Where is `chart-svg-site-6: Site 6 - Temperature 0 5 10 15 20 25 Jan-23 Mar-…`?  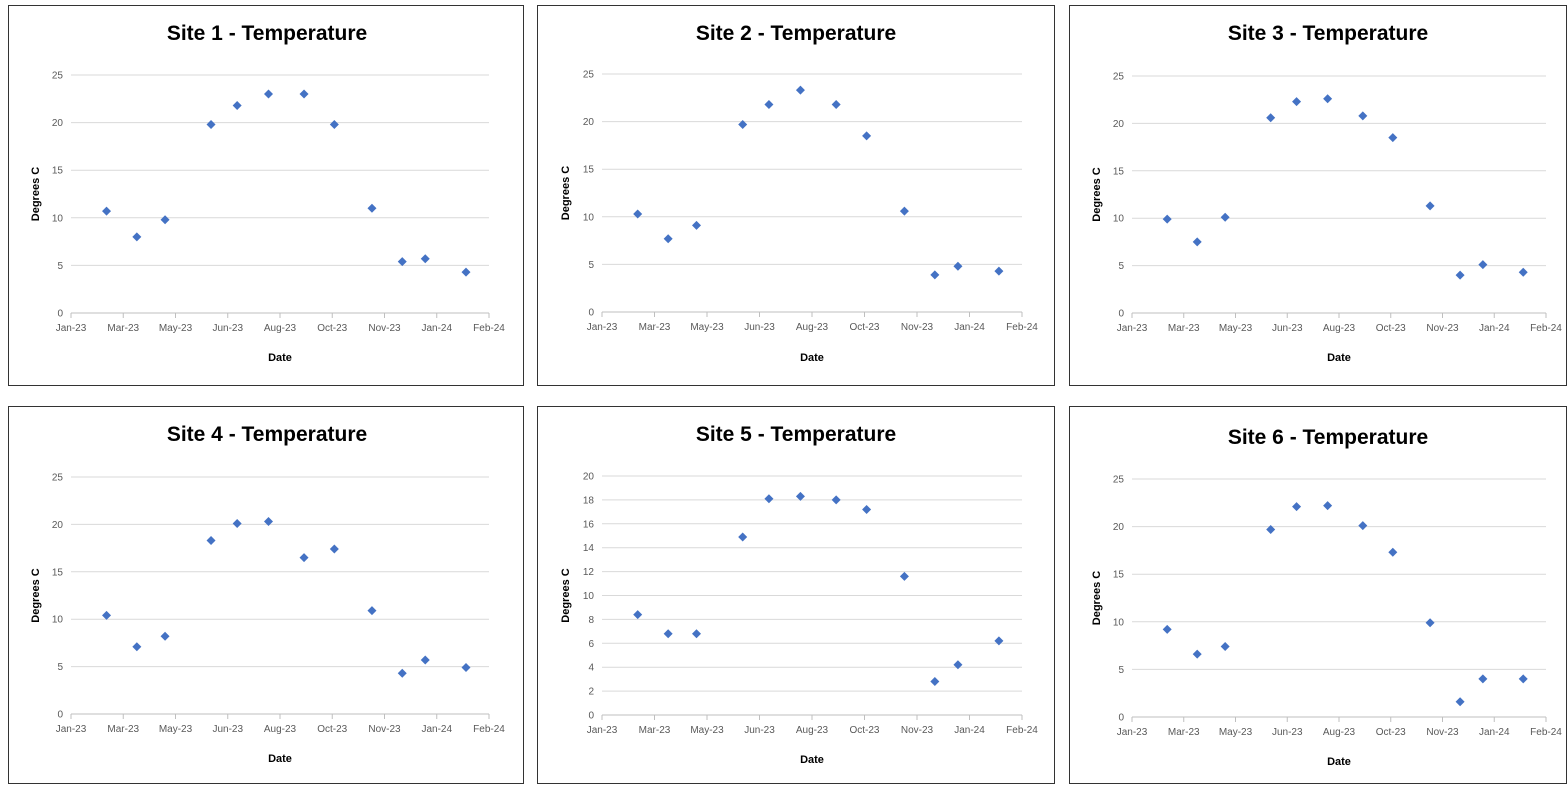
chart-svg-site-6: Site 6 - Temperature 0 5 10 15 20 25 Jan-23 Mar-… is located at coordinates (1326, 597).